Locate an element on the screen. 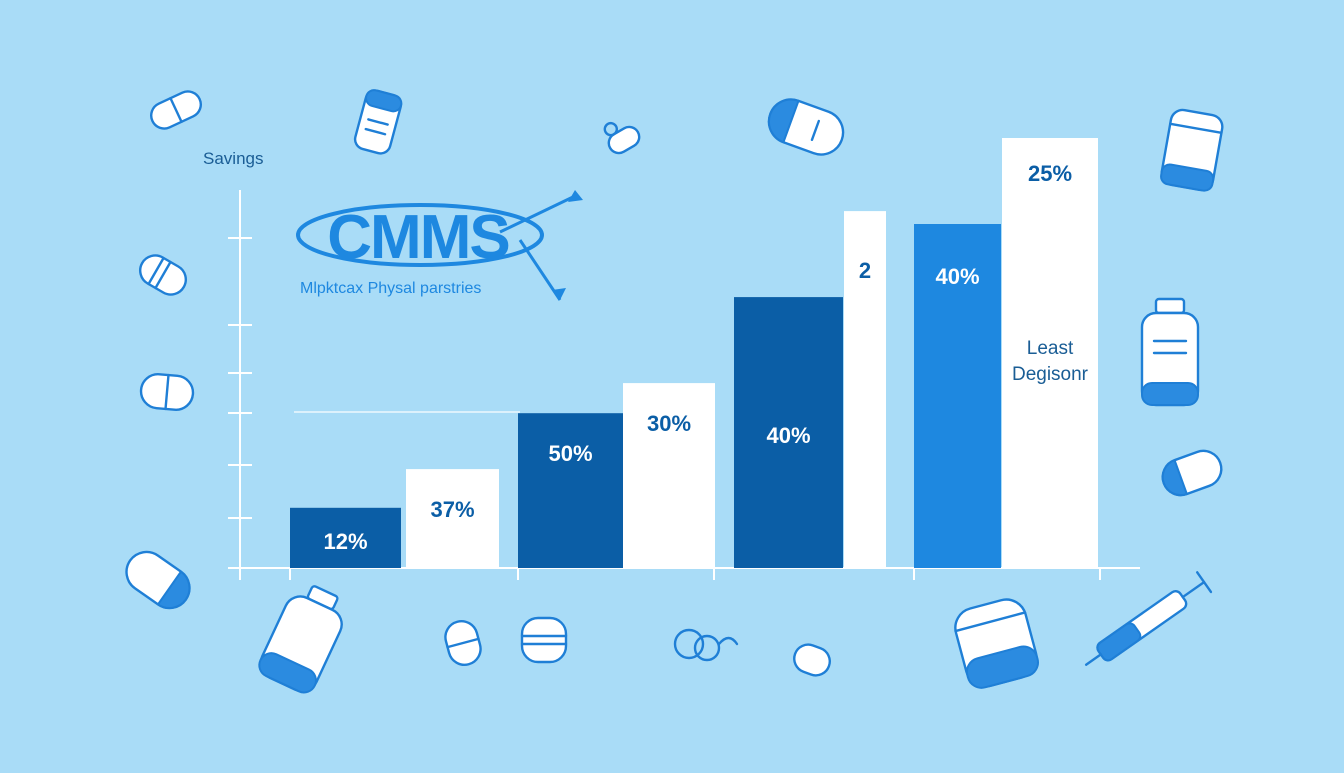 Image resolution: width=1344 pixels, height=773 pixels. logo: CMMS Mlpktcax Physal parstries is located at coordinates (439, 245).